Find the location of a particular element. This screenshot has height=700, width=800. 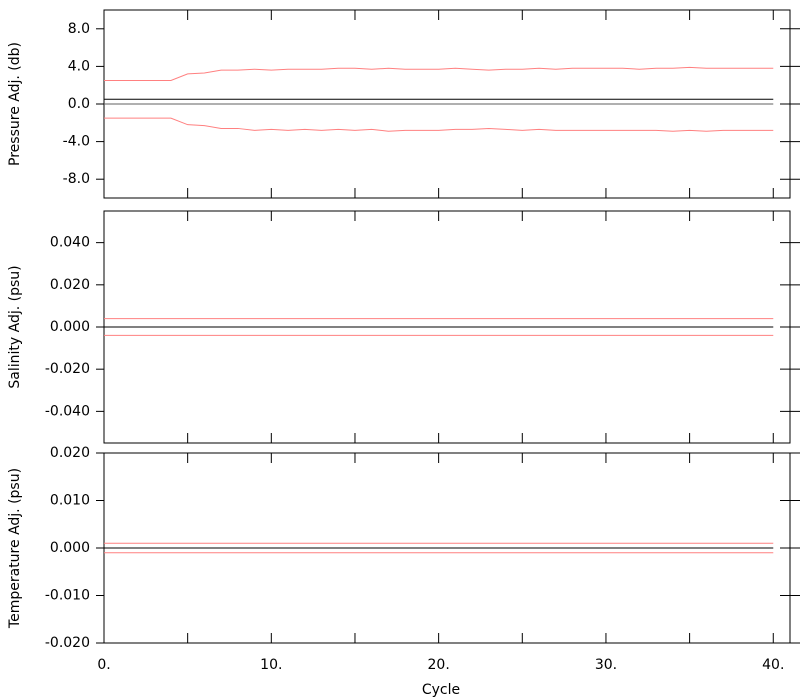

y-axis-label: Temperature Adj. (psu) is located at coordinates (15, 548).